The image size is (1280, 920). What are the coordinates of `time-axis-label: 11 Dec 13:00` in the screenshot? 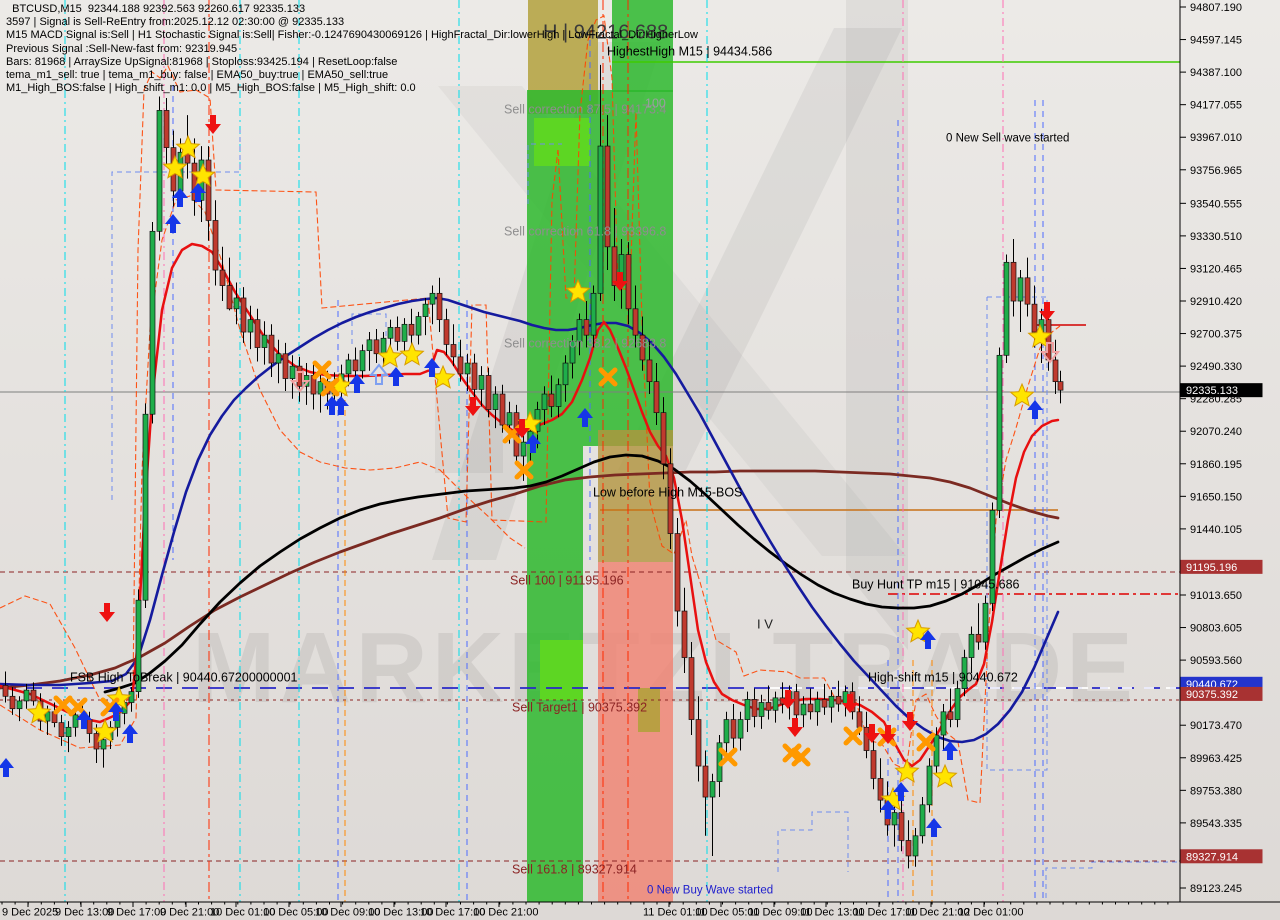 It's located at (832, 913).